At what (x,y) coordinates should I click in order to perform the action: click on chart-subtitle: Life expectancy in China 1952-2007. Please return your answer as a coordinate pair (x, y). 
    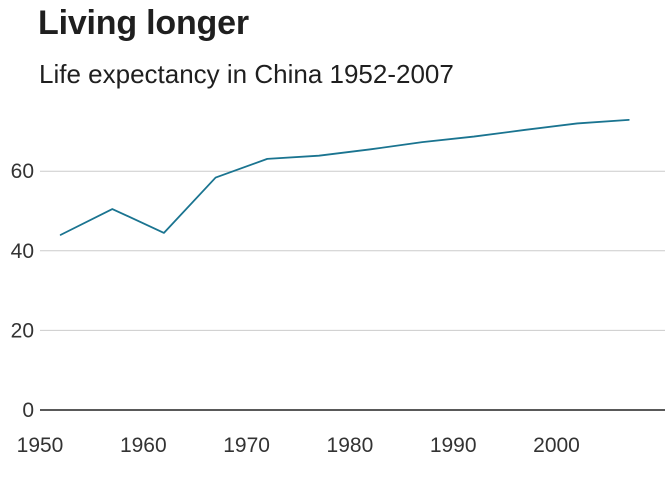
    Looking at the image, I should click on (246, 74).